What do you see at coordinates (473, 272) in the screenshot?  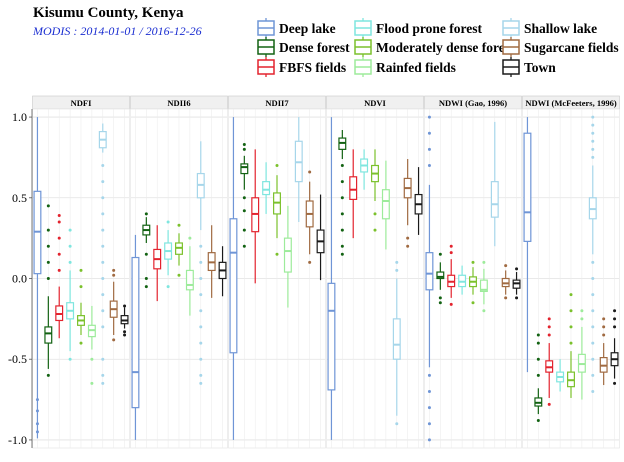 I see `panel-ndwi-gao-1996: NDWI (Gao, 1996)` at bounding box center [473, 272].